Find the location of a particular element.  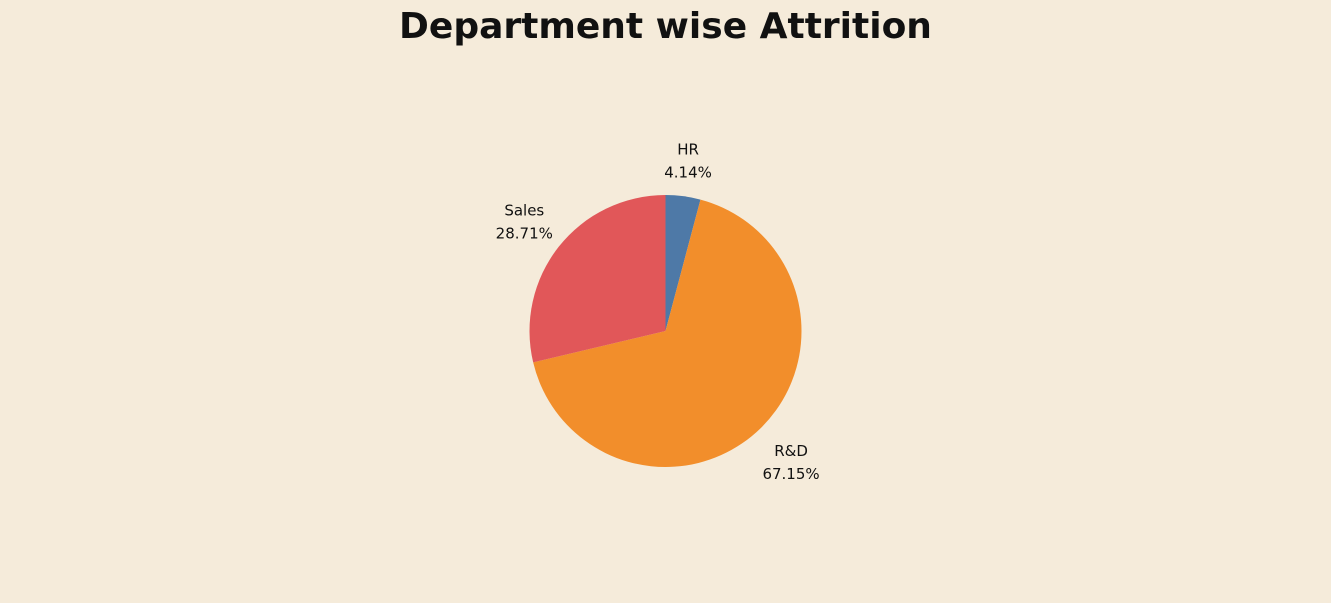

pie-slice-r-d is located at coordinates (667, 333).